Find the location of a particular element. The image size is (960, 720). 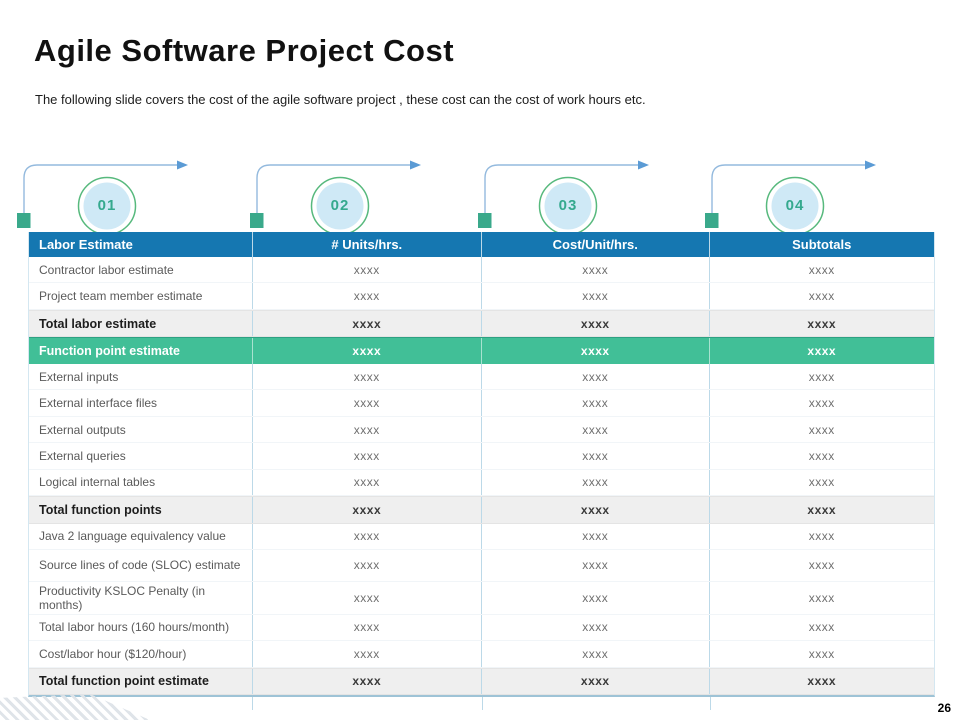

table-row: External inputs xxxx xxxx xxxx is located at coordinates (481, 377).